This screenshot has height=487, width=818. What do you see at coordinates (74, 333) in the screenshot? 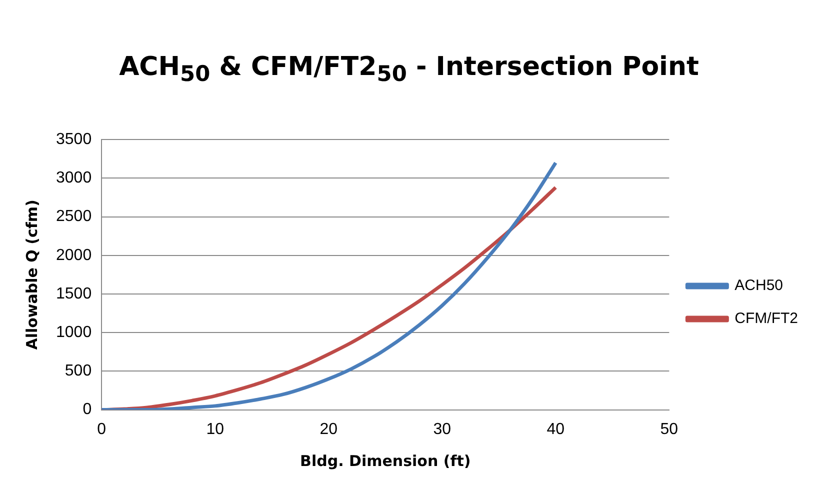
I see `y-tick-label: 1000` at bounding box center [74, 333].